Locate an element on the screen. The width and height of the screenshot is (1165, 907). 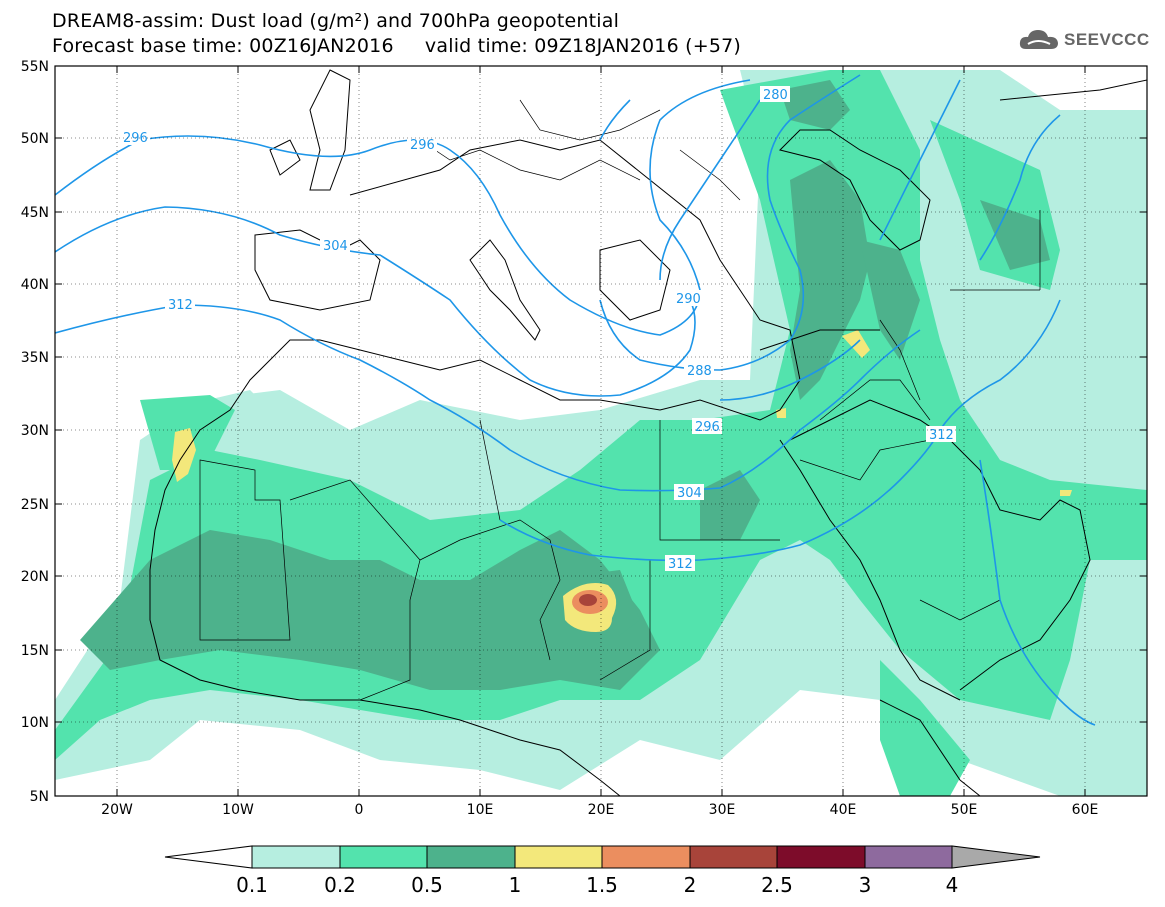
lon-label: 10W is located at coordinates (238, 810).